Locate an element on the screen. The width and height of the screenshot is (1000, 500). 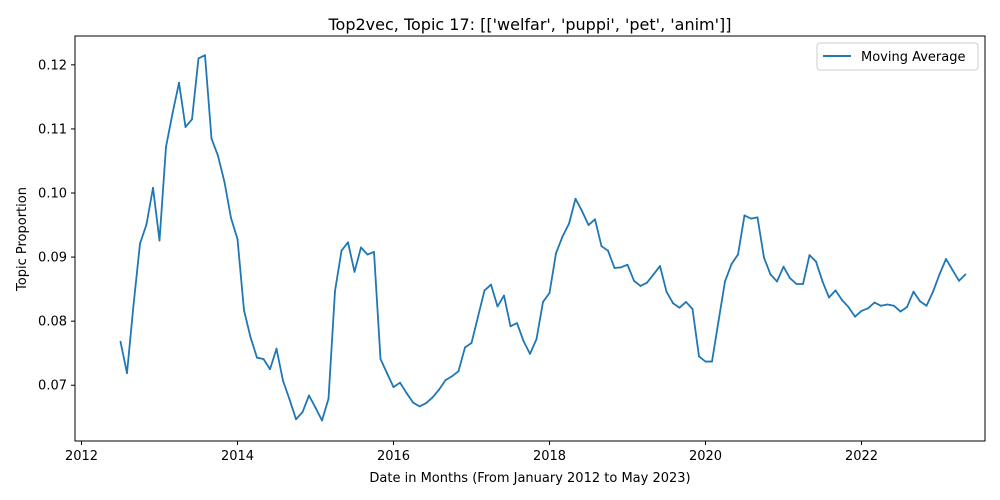
y-tick-label: 0.09 is located at coordinates (52, 258).